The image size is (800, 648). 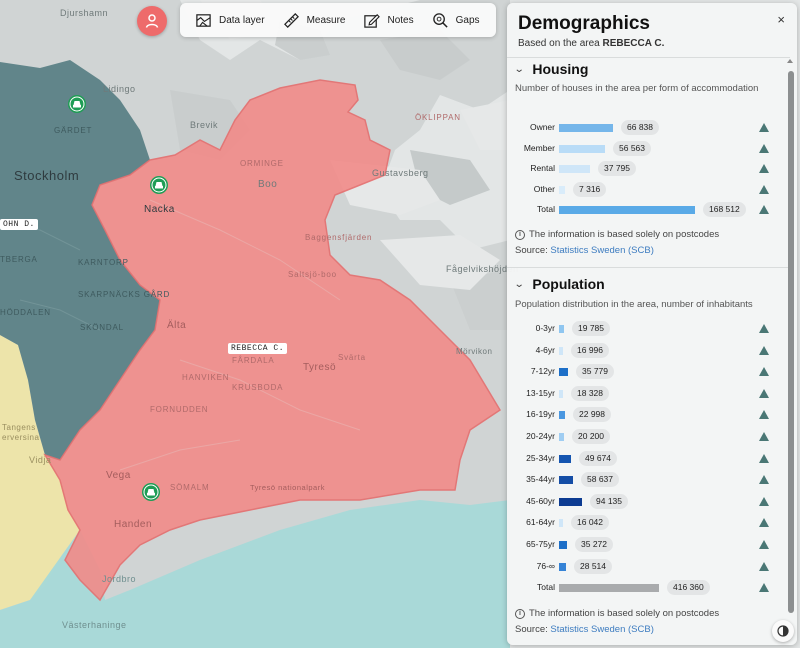 I want to click on user-icon, so click(x=152, y=21).